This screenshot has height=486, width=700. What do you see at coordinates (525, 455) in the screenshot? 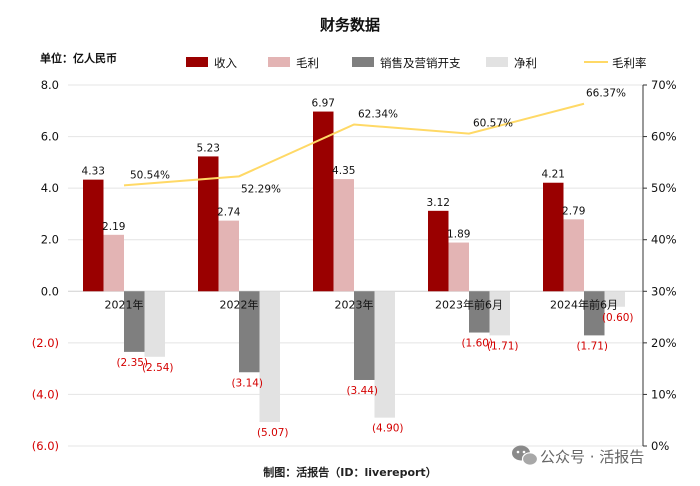
I see `wechat-icon` at bounding box center [525, 455].